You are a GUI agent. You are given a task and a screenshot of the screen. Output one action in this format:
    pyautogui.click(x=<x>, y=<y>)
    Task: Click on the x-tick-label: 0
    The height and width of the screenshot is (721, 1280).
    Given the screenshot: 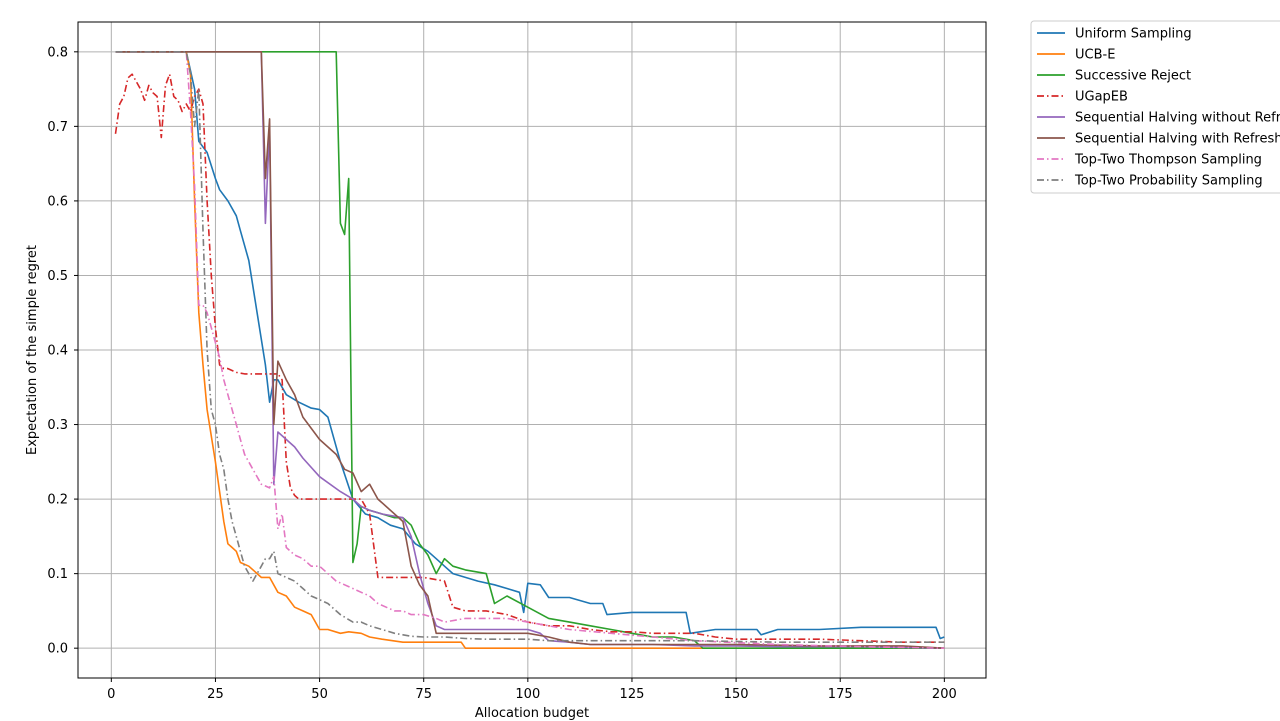 What is the action you would take?
    pyautogui.click(x=111, y=694)
    